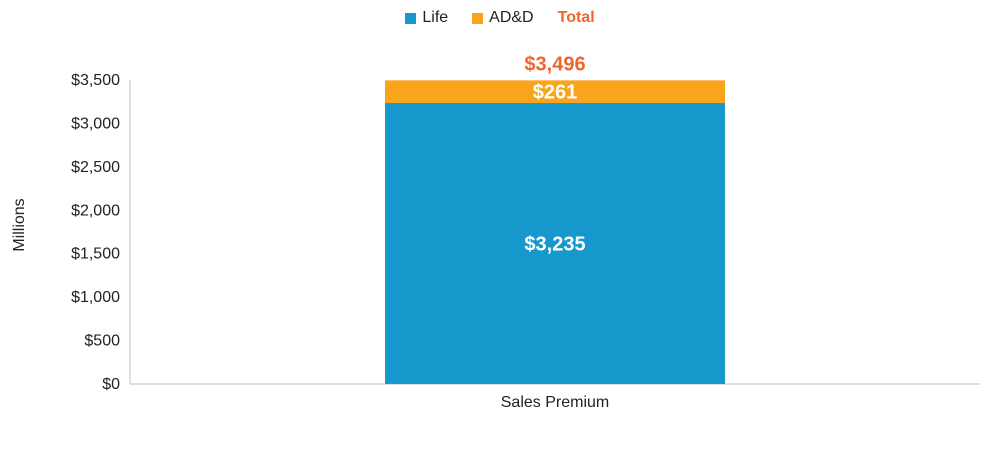  I want to click on data-label-ad-d: $261, so click(555, 93).